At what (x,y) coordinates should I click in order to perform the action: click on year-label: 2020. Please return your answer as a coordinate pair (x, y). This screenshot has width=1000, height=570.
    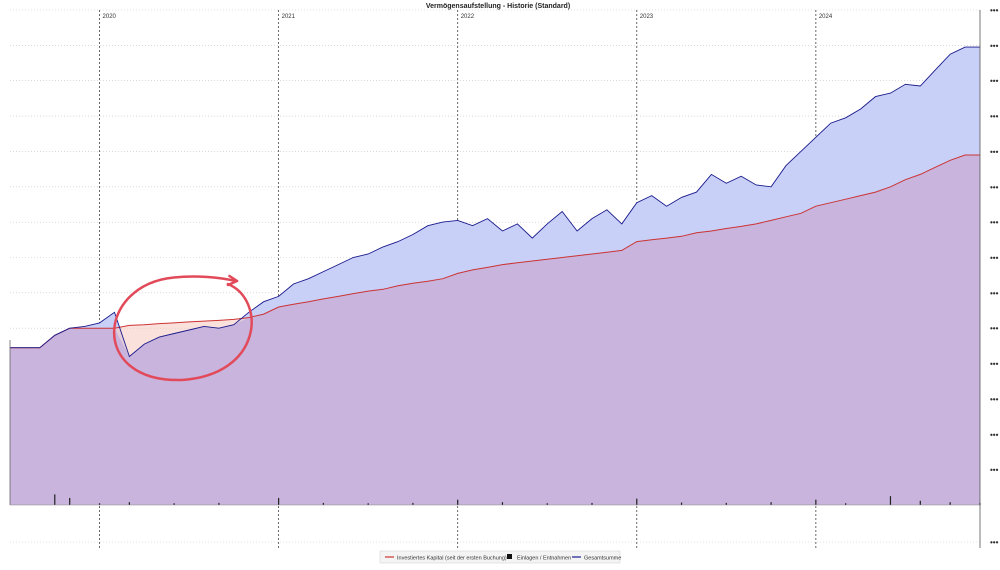
    Looking at the image, I should click on (110, 17).